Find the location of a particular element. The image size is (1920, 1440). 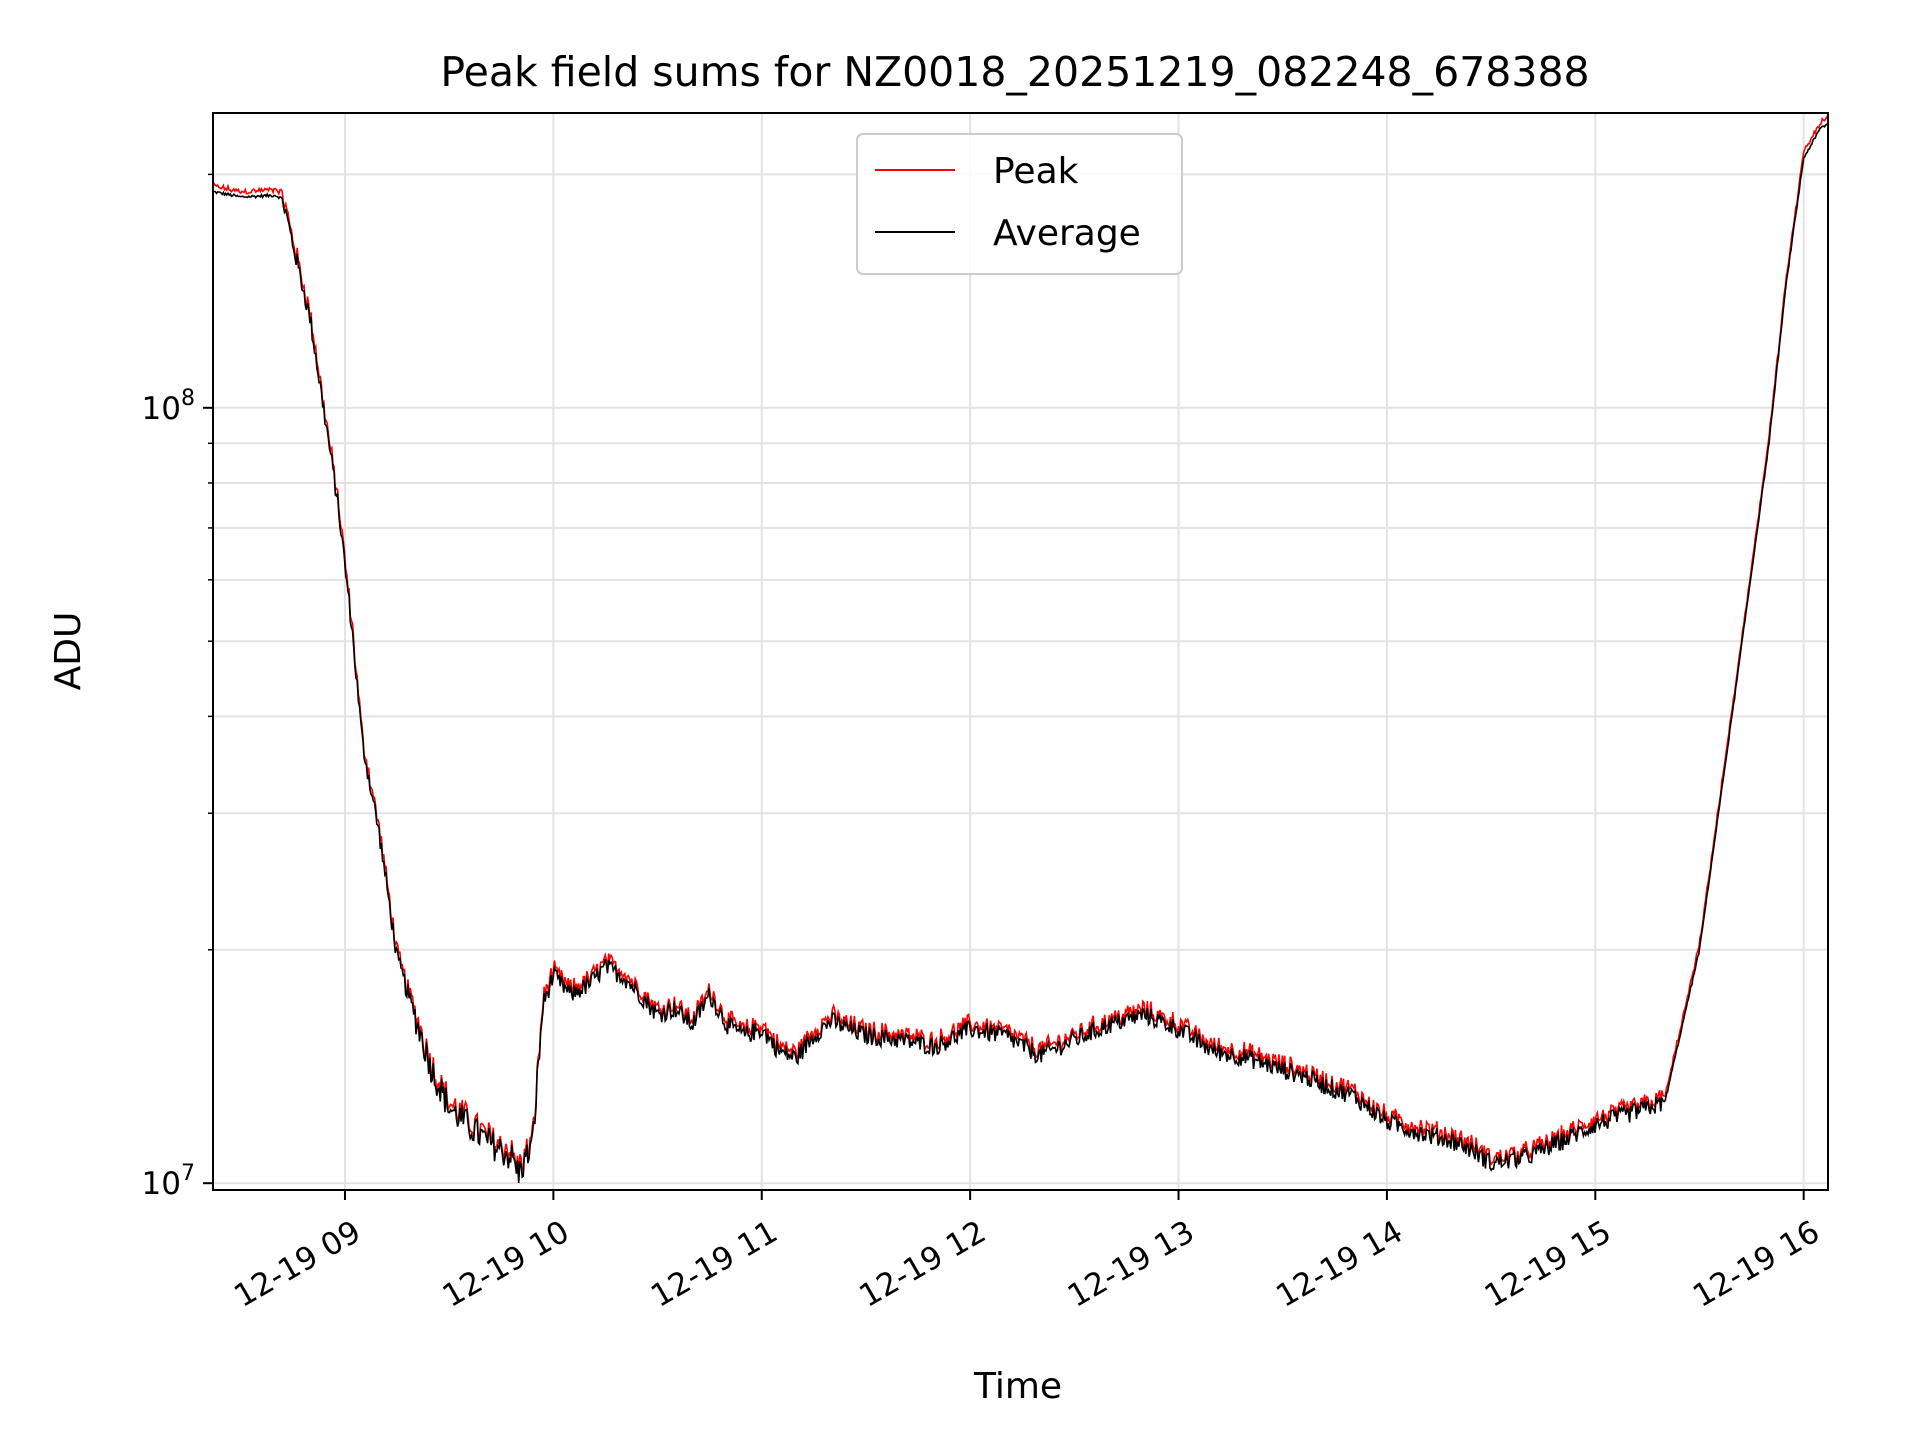

y-tick-exponent: 8 is located at coordinates (188, 398).